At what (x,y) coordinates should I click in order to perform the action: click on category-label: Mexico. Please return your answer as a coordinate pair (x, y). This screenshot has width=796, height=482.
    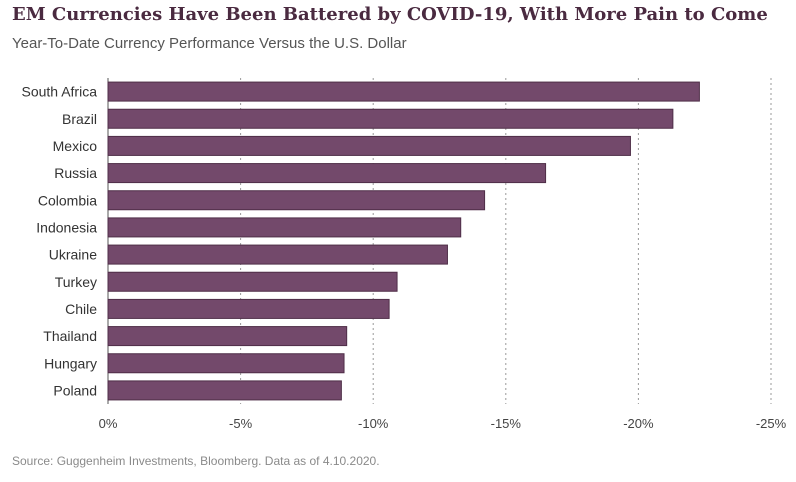
    Looking at the image, I should click on (75, 146).